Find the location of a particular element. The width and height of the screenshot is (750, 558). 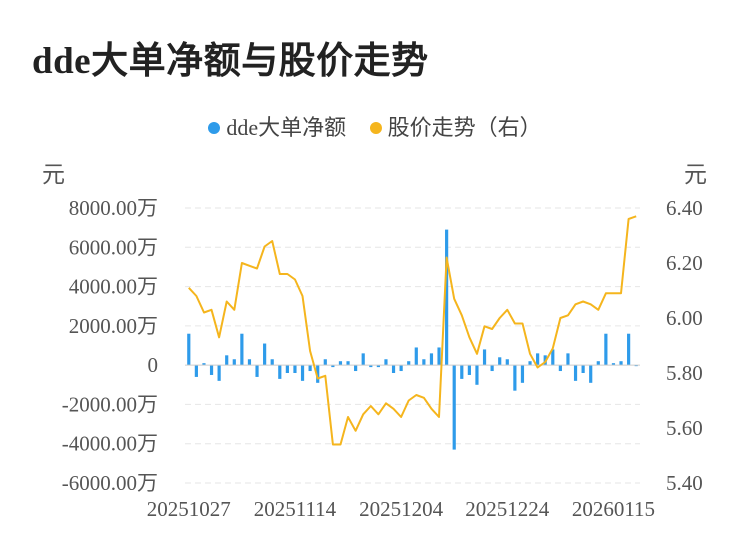

right-axis-unit: 元 is located at coordinates (695, 174).